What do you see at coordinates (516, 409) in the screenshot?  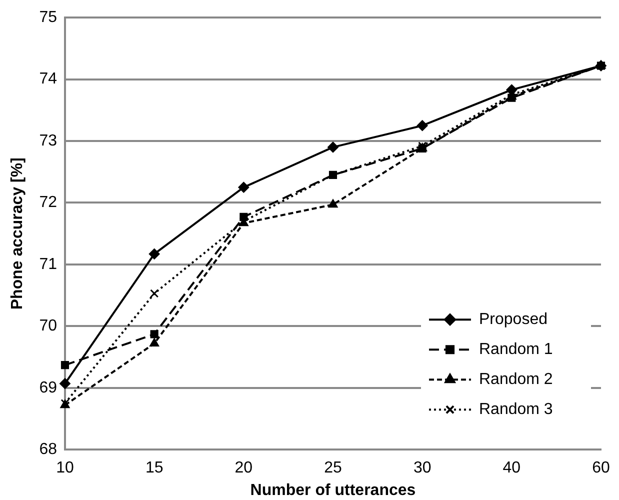 I see `legend-label: Random 3` at bounding box center [516, 409].